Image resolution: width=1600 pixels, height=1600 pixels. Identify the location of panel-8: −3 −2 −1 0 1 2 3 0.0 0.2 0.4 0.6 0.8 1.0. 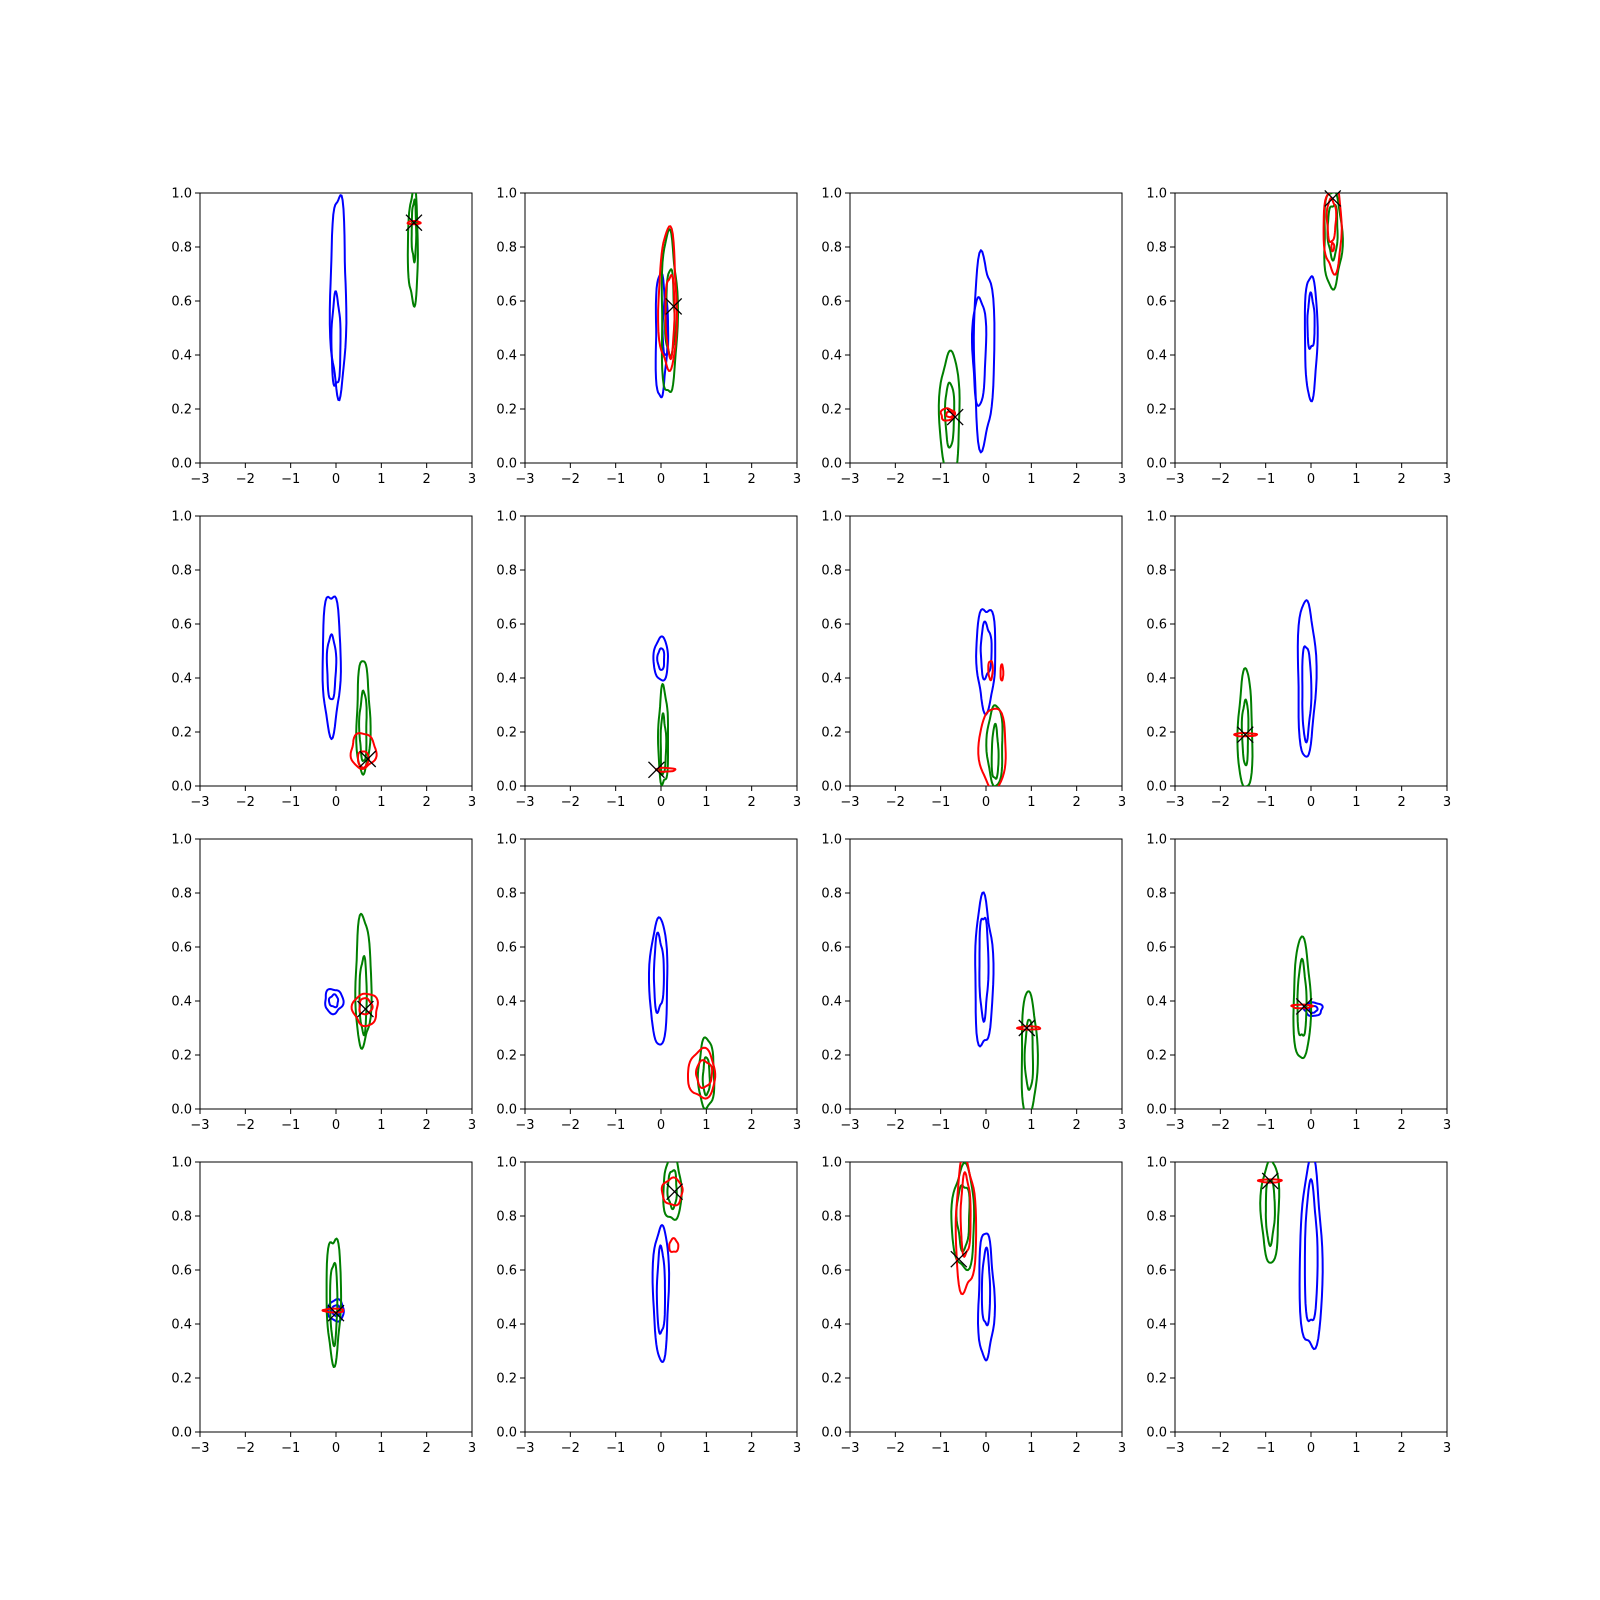
(1298, 660).